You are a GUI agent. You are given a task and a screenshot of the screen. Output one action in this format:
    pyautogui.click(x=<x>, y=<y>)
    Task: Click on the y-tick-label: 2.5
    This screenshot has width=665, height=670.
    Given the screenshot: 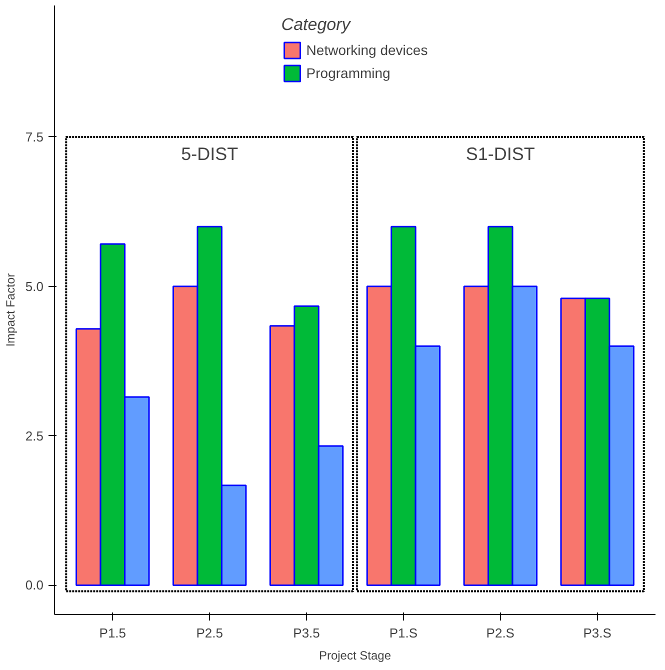 What is the action you would take?
    pyautogui.click(x=34, y=436)
    